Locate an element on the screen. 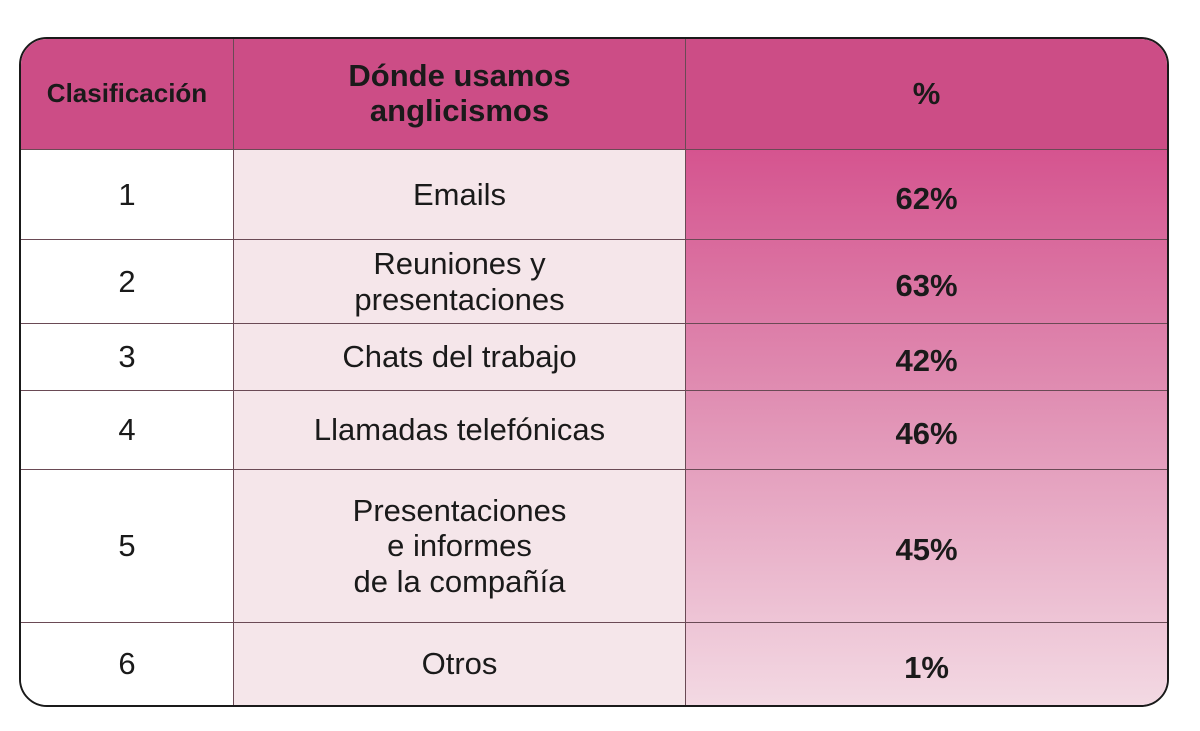 This screenshot has width=1200, height=731. row-3-place: Chats del trabajo is located at coordinates (460, 357).